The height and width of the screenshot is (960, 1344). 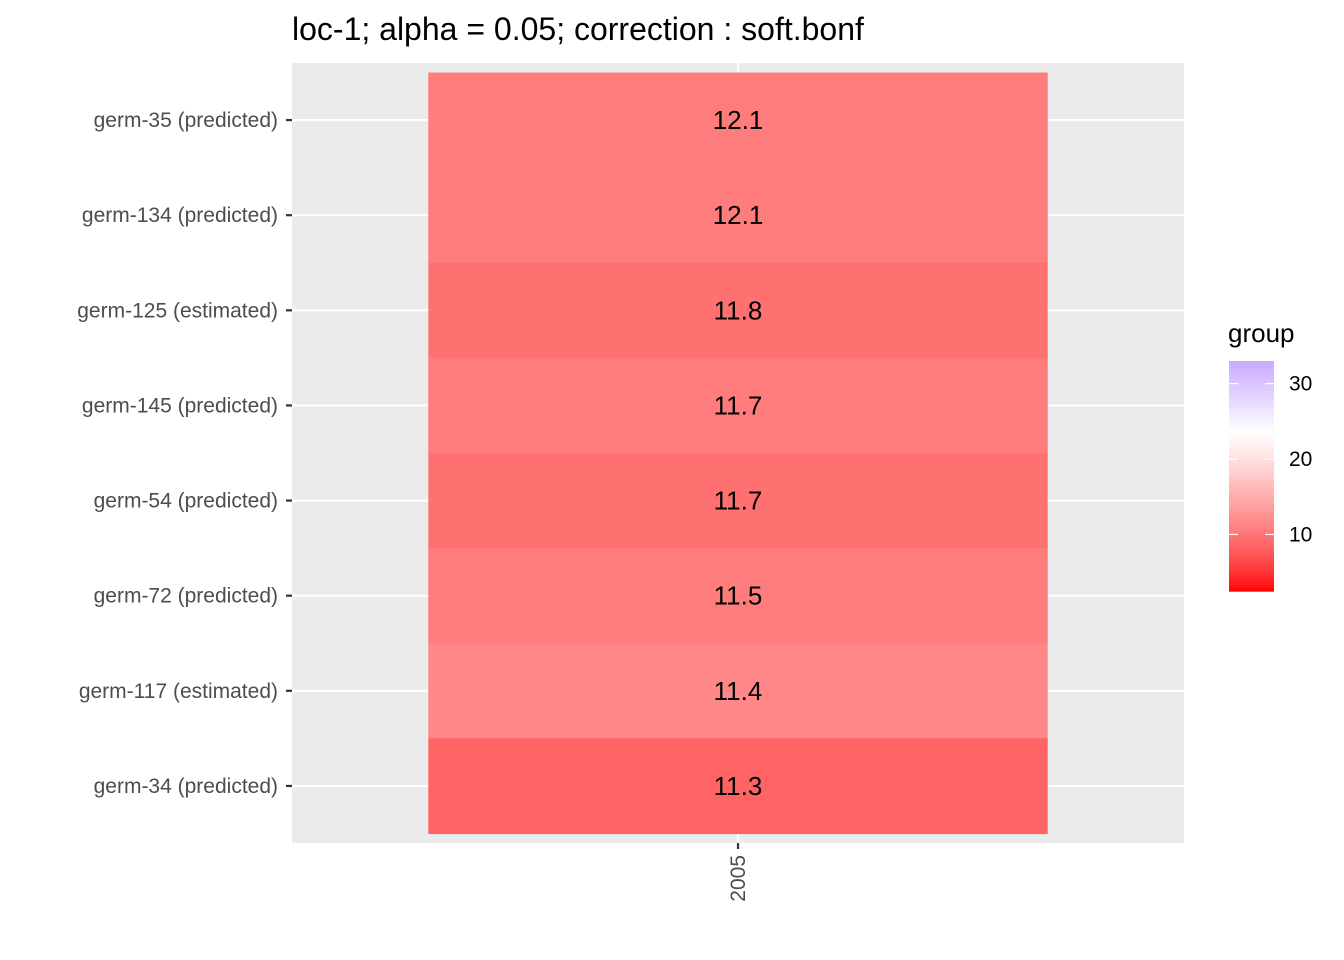 I want to click on y-tick-label: germ-35 (predicted), so click(x=186, y=120).